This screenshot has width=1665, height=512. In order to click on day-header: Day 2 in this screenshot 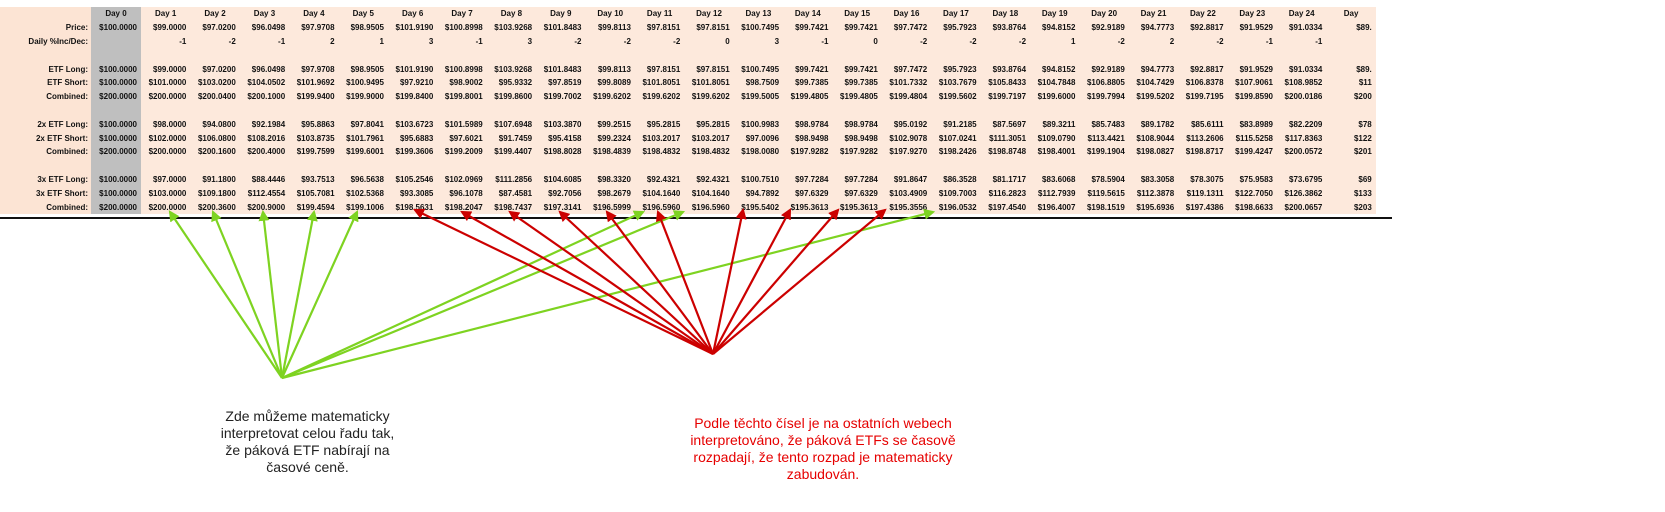, I will do `click(215, 14)`.